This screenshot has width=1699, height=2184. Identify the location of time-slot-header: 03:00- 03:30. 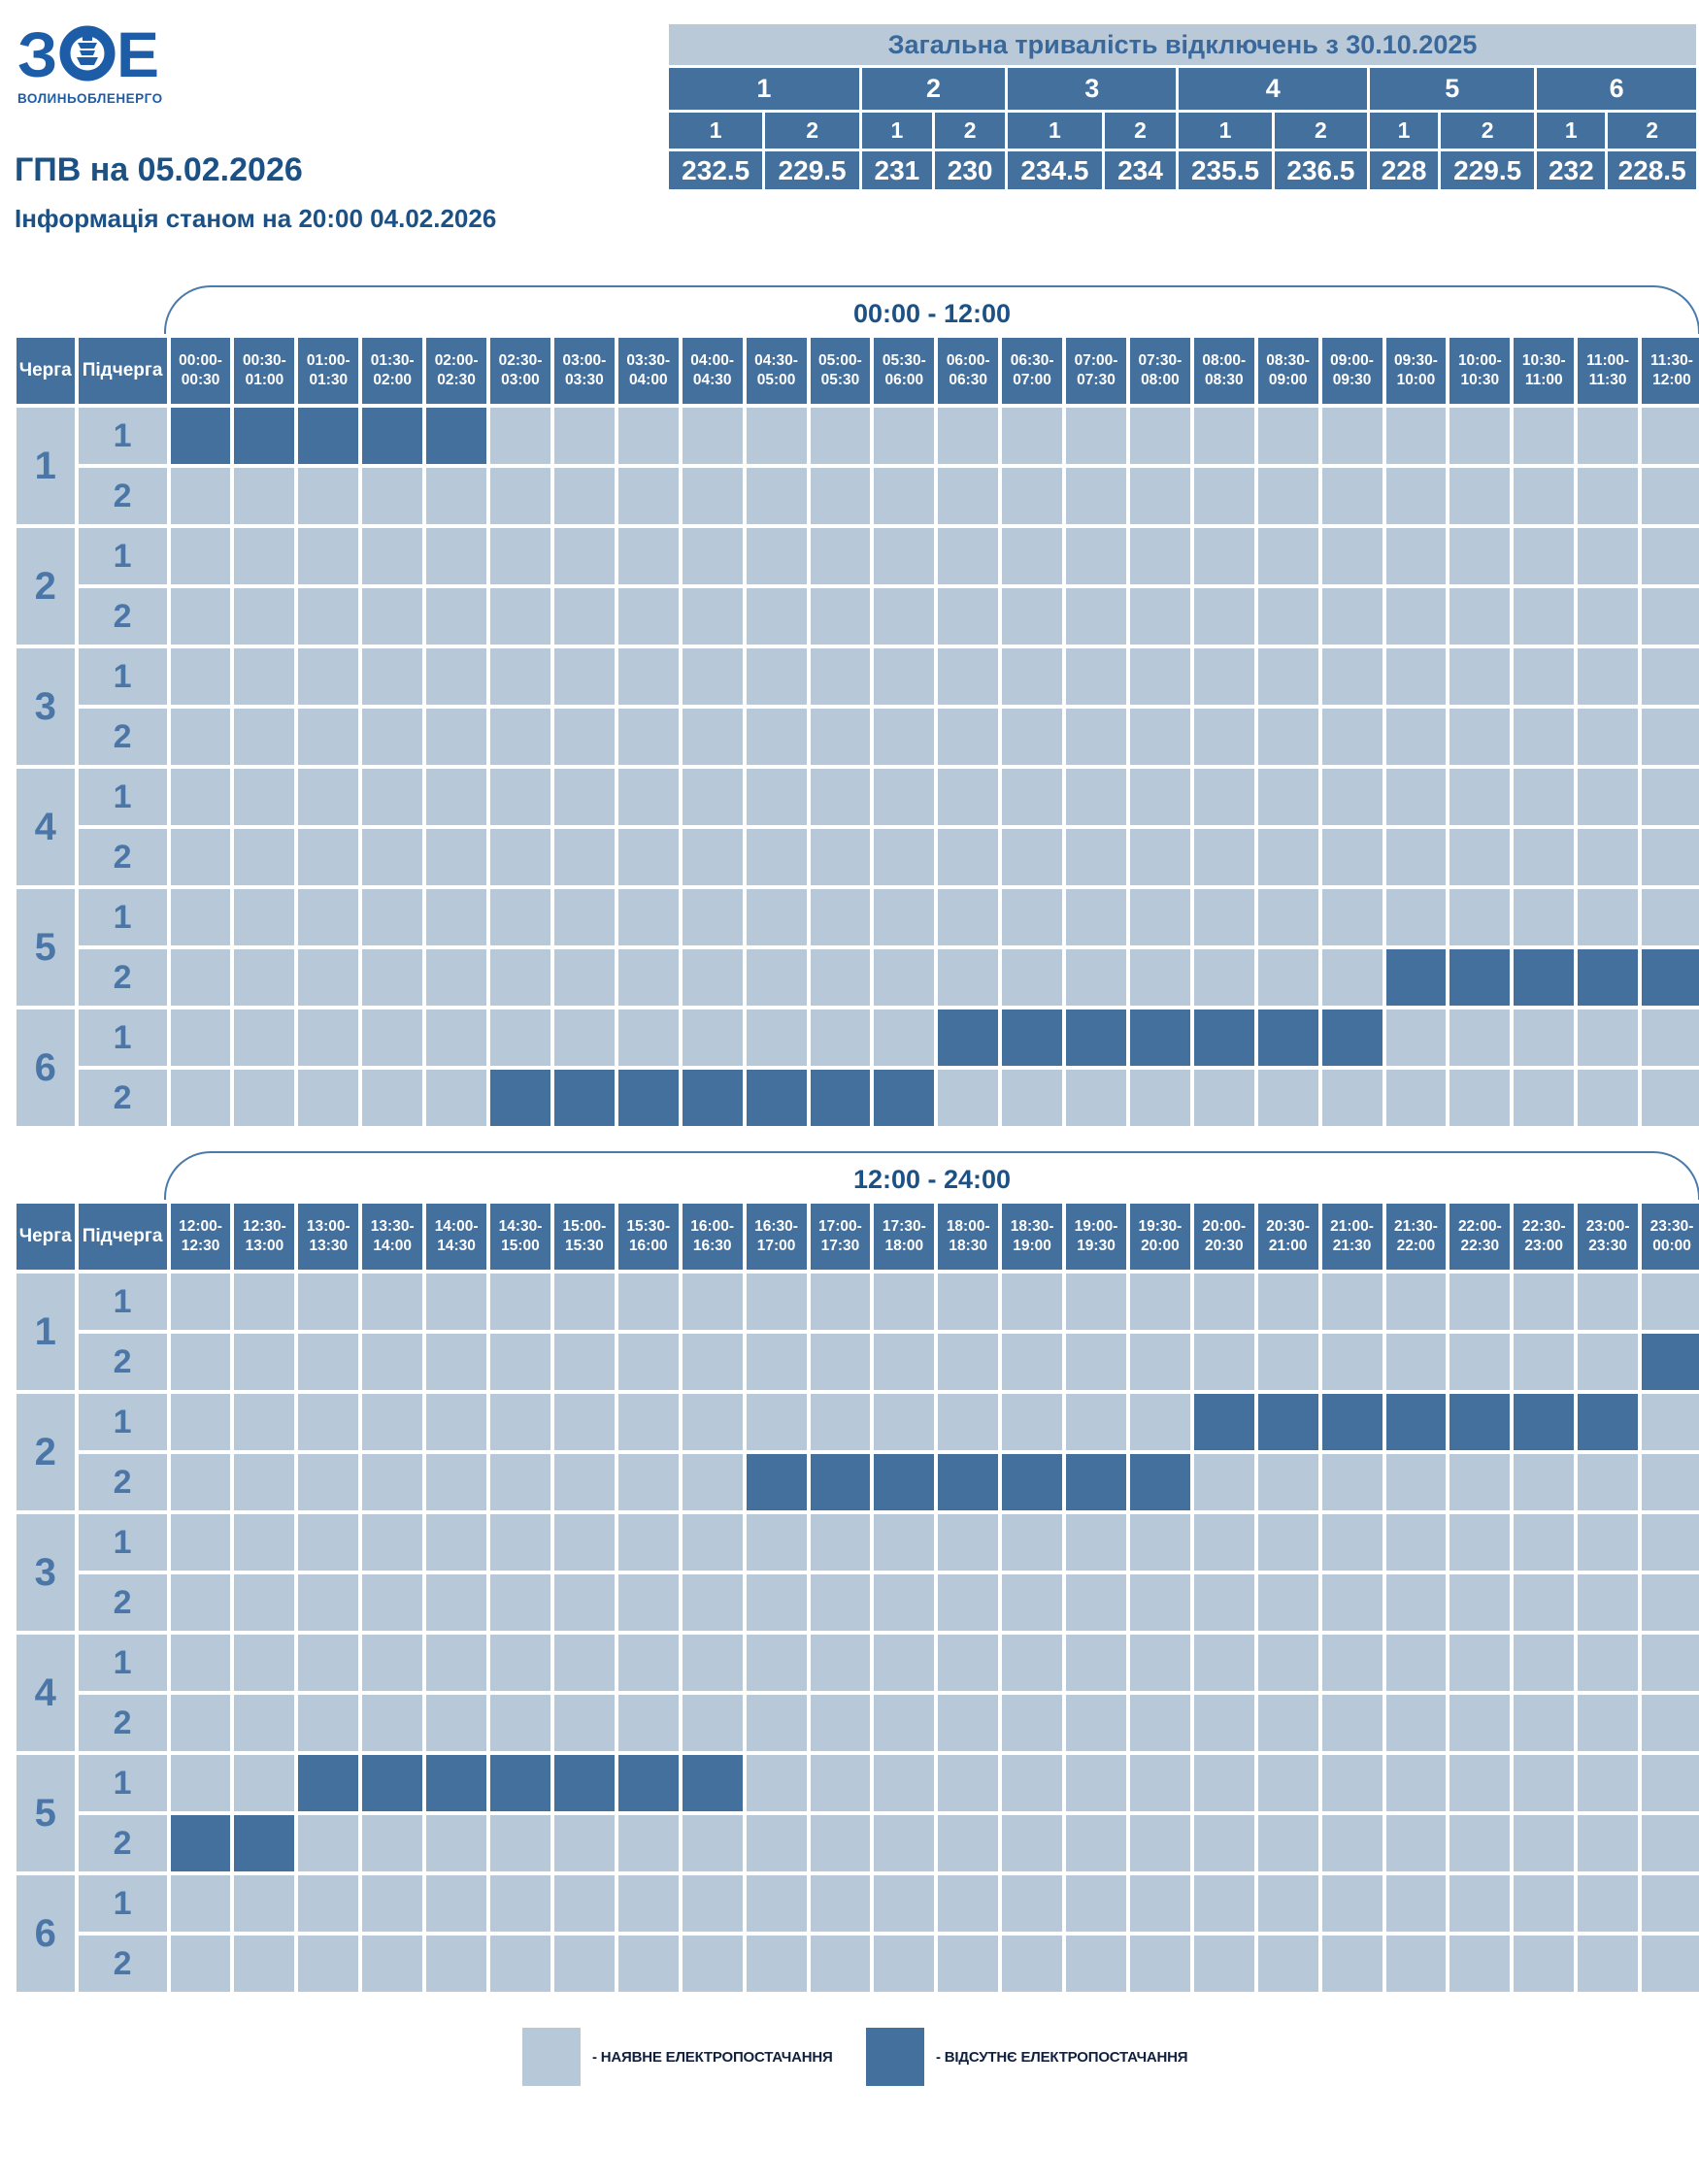
(584, 371).